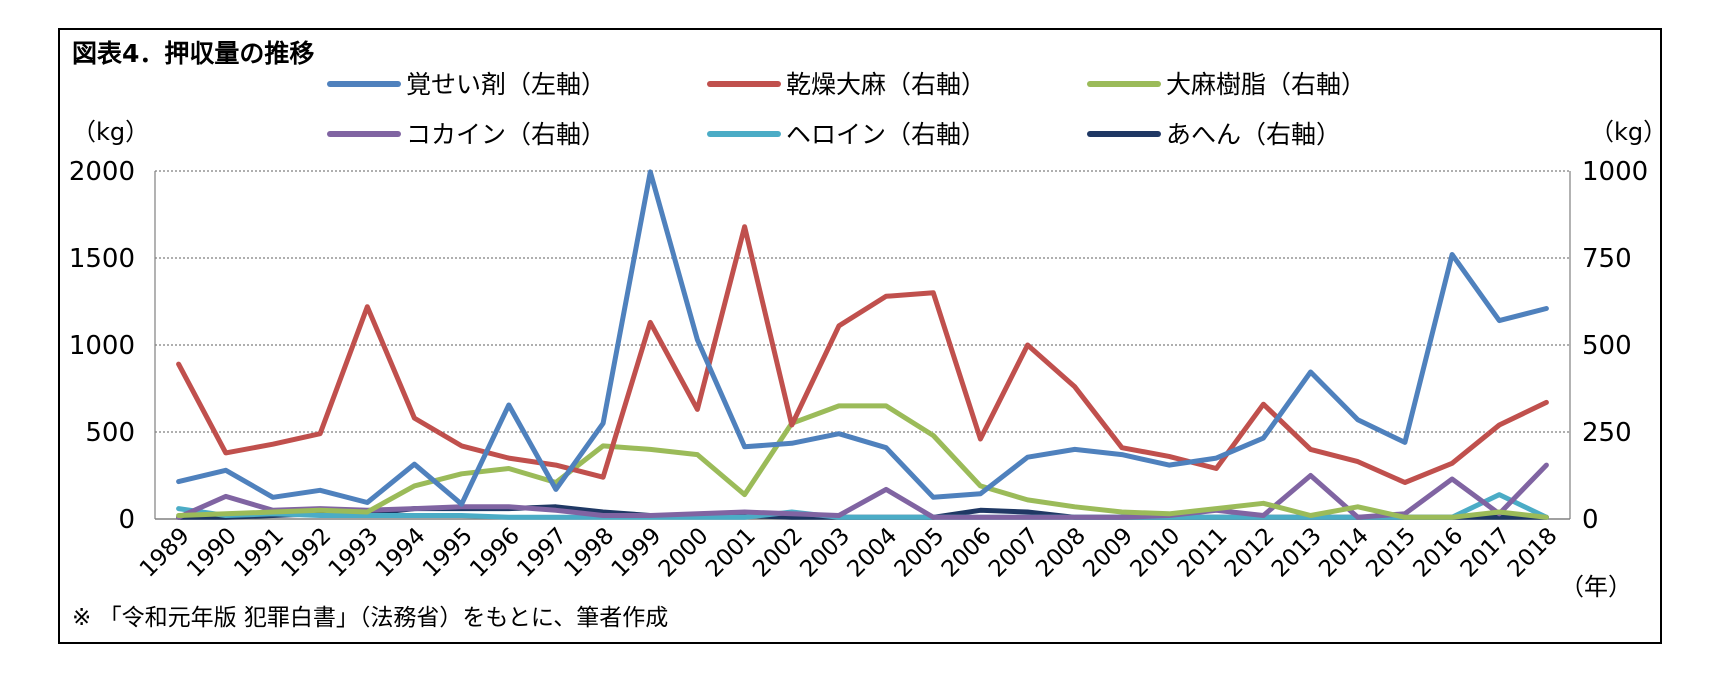 The image size is (1720, 676). Describe the element at coordinates (1590, 520) in the screenshot. I see `y-tick-right-label: 0` at that location.